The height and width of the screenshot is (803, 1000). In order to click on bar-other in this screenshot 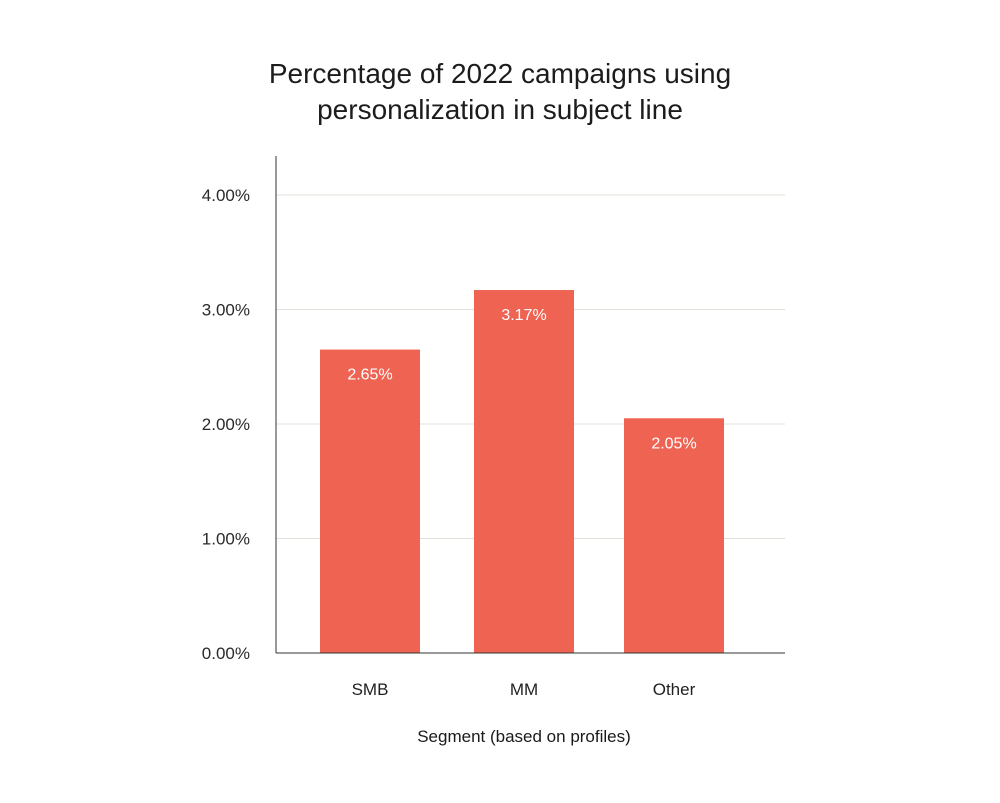, I will do `click(674, 535)`.